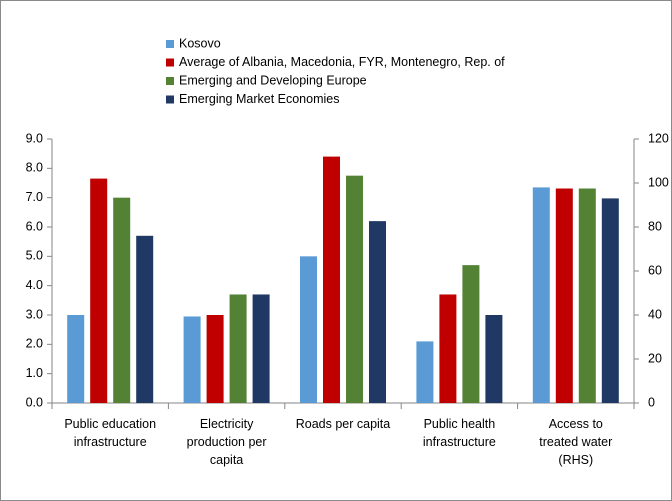  What do you see at coordinates (655, 314) in the screenshot?
I see `y2-tick-label: 40` at bounding box center [655, 314].